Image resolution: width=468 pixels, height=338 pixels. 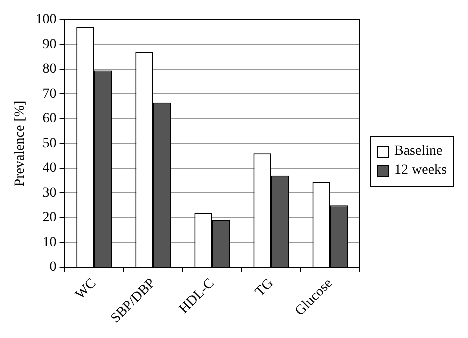 I want to click on text: Baseline, so click(x=418, y=152).